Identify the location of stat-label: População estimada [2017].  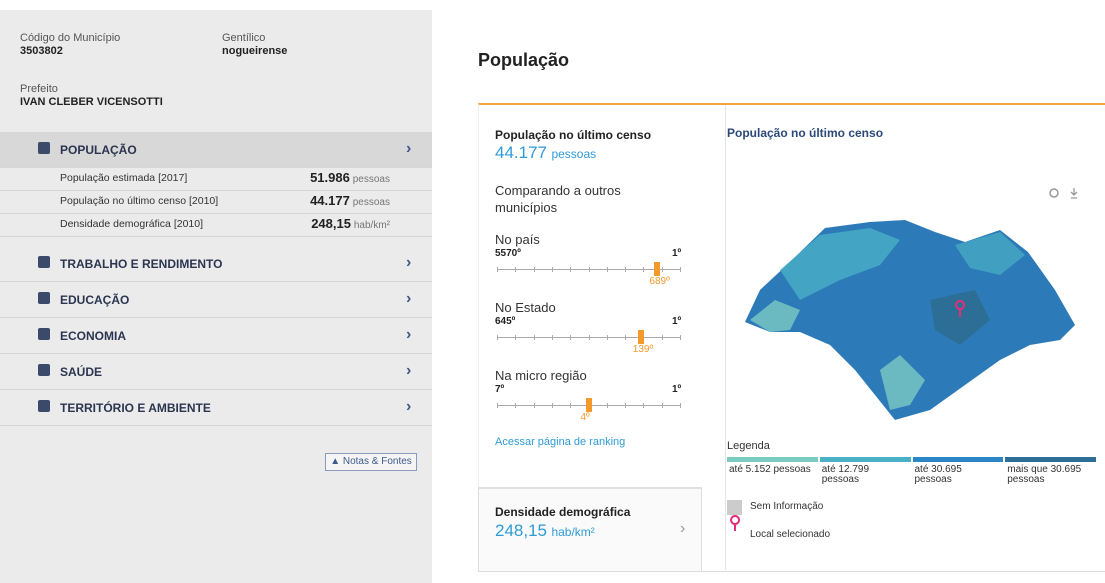
(124, 178).